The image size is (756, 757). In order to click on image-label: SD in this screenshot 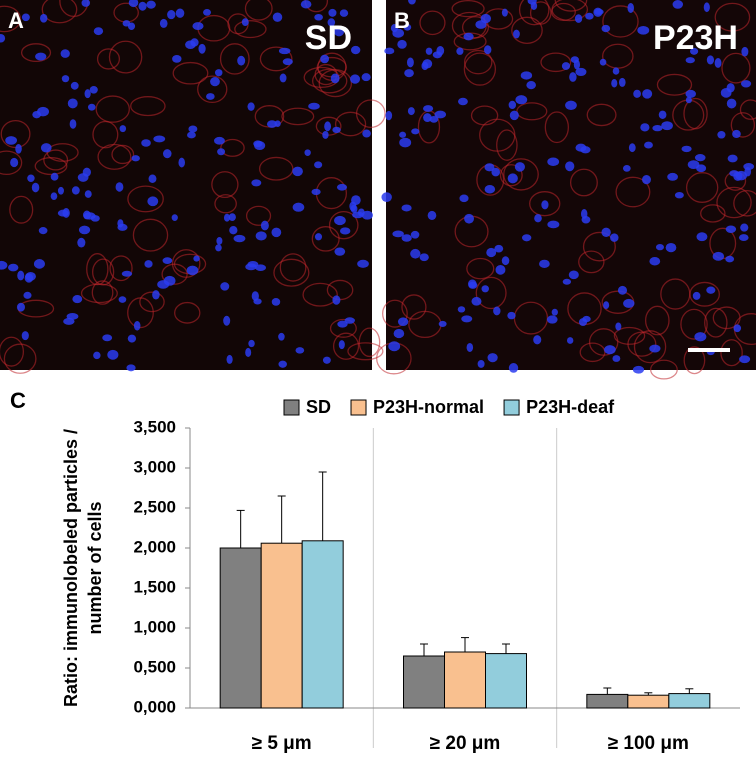, I will do `click(328, 38)`.